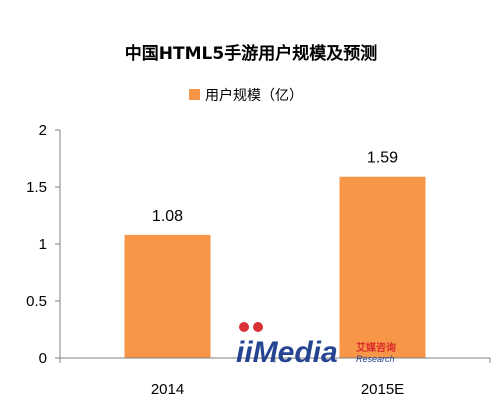 The height and width of the screenshot is (417, 503). What do you see at coordinates (251, 53) in the screenshot?
I see `chart-title: 中国HTML5手游用户规模及预测` at bounding box center [251, 53].